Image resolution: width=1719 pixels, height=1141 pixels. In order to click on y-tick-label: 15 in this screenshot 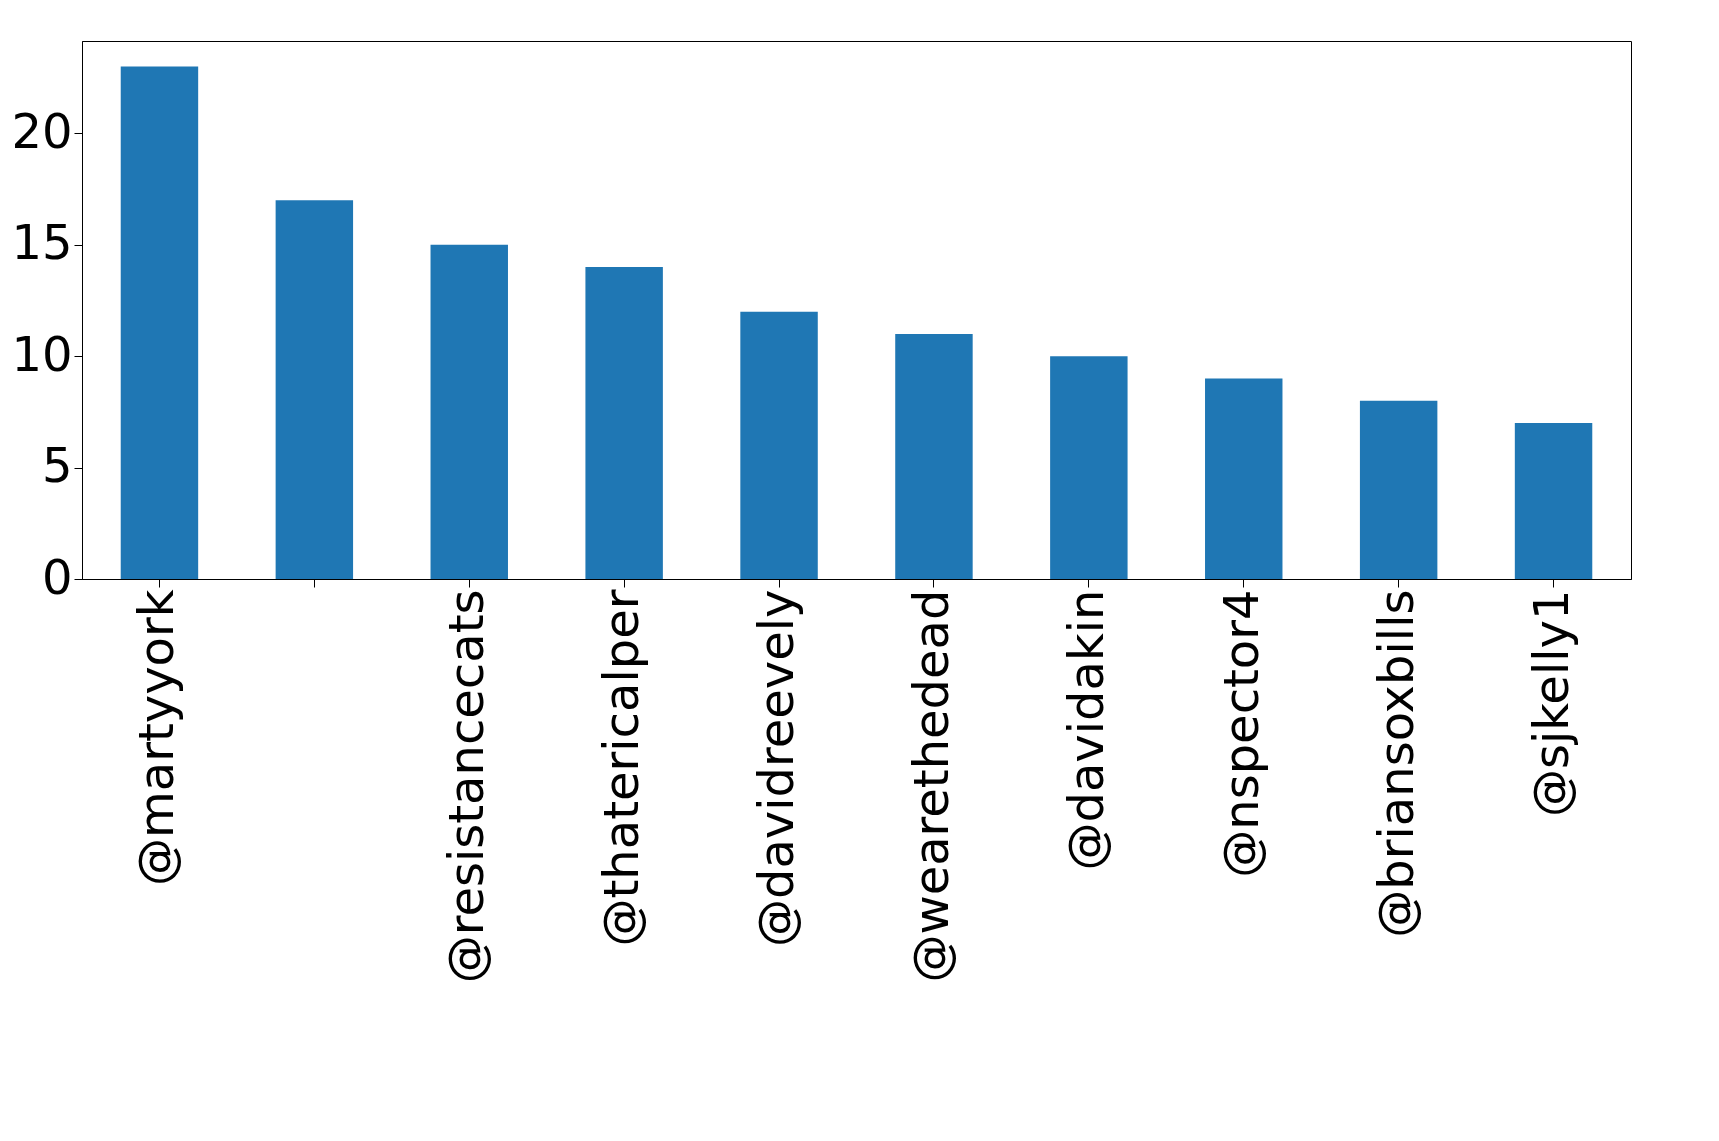, I will do `click(42, 242)`.